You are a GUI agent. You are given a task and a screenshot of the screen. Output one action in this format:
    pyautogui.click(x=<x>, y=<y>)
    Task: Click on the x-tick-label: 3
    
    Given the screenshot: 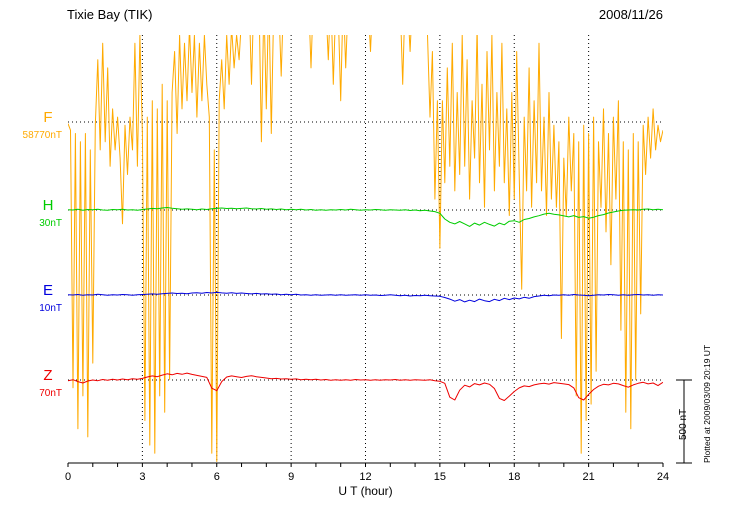 What is the action you would take?
    pyautogui.click(x=142, y=477)
    